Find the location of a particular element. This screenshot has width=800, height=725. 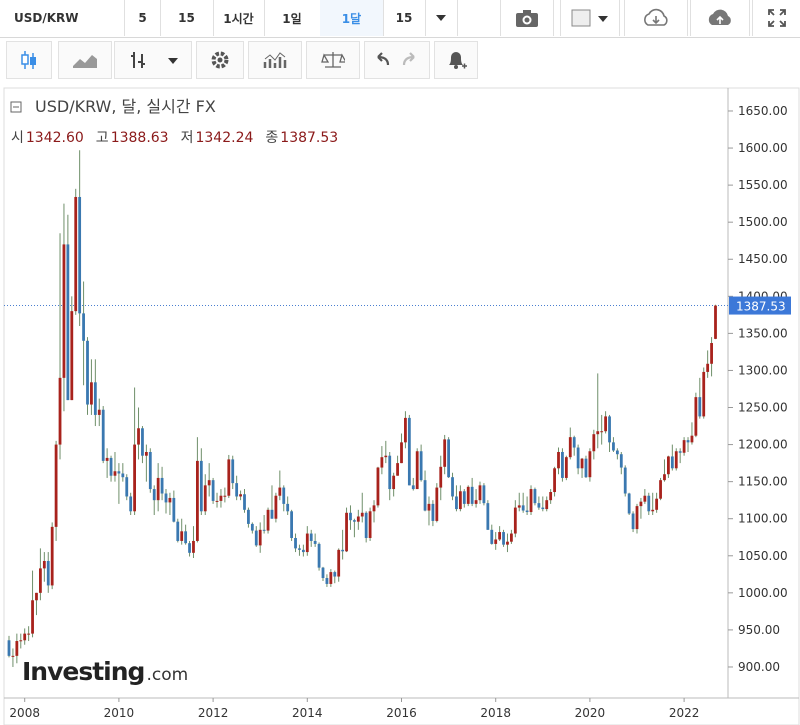

indicator-icon is located at coordinates (275, 60).